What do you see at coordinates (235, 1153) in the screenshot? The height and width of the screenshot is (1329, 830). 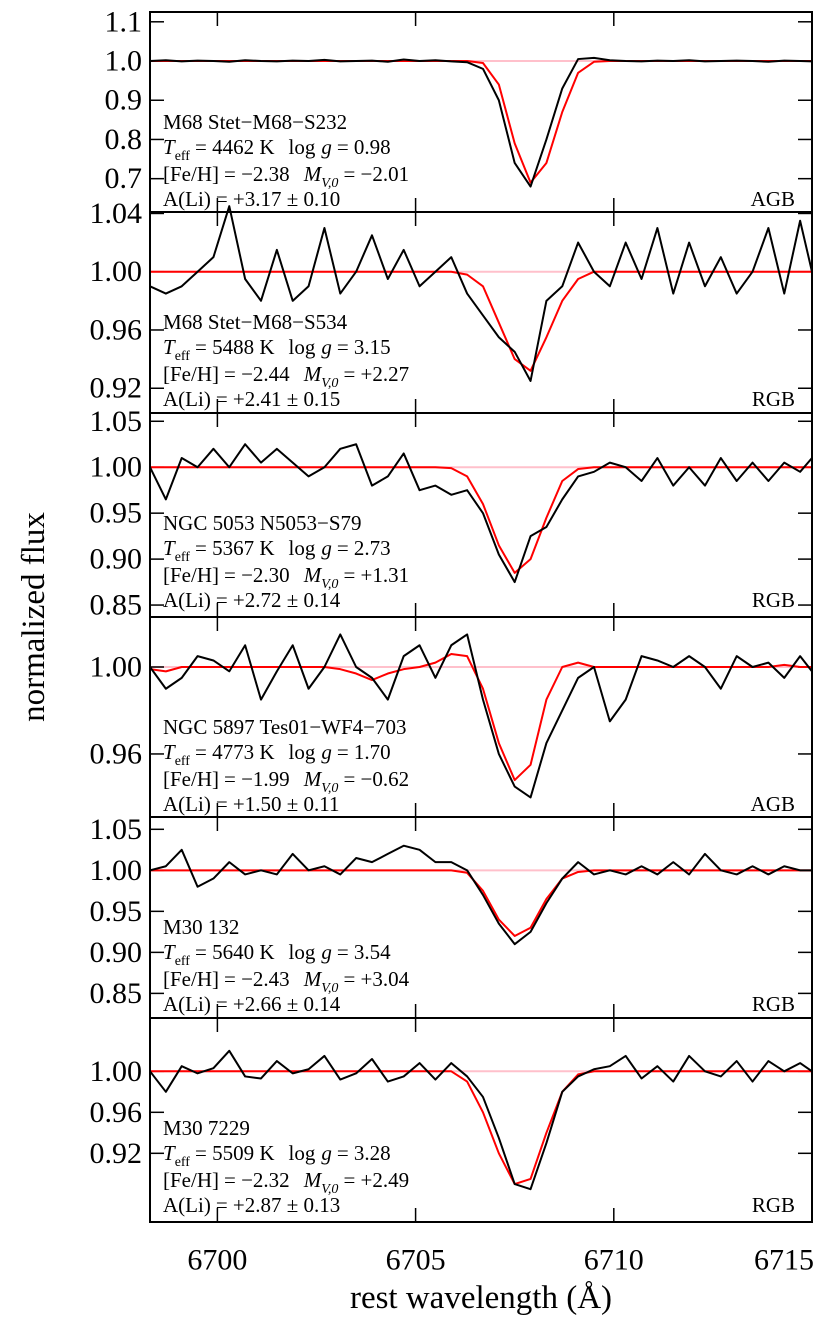 I see `annotation-part: = 5509 K` at bounding box center [235, 1153].